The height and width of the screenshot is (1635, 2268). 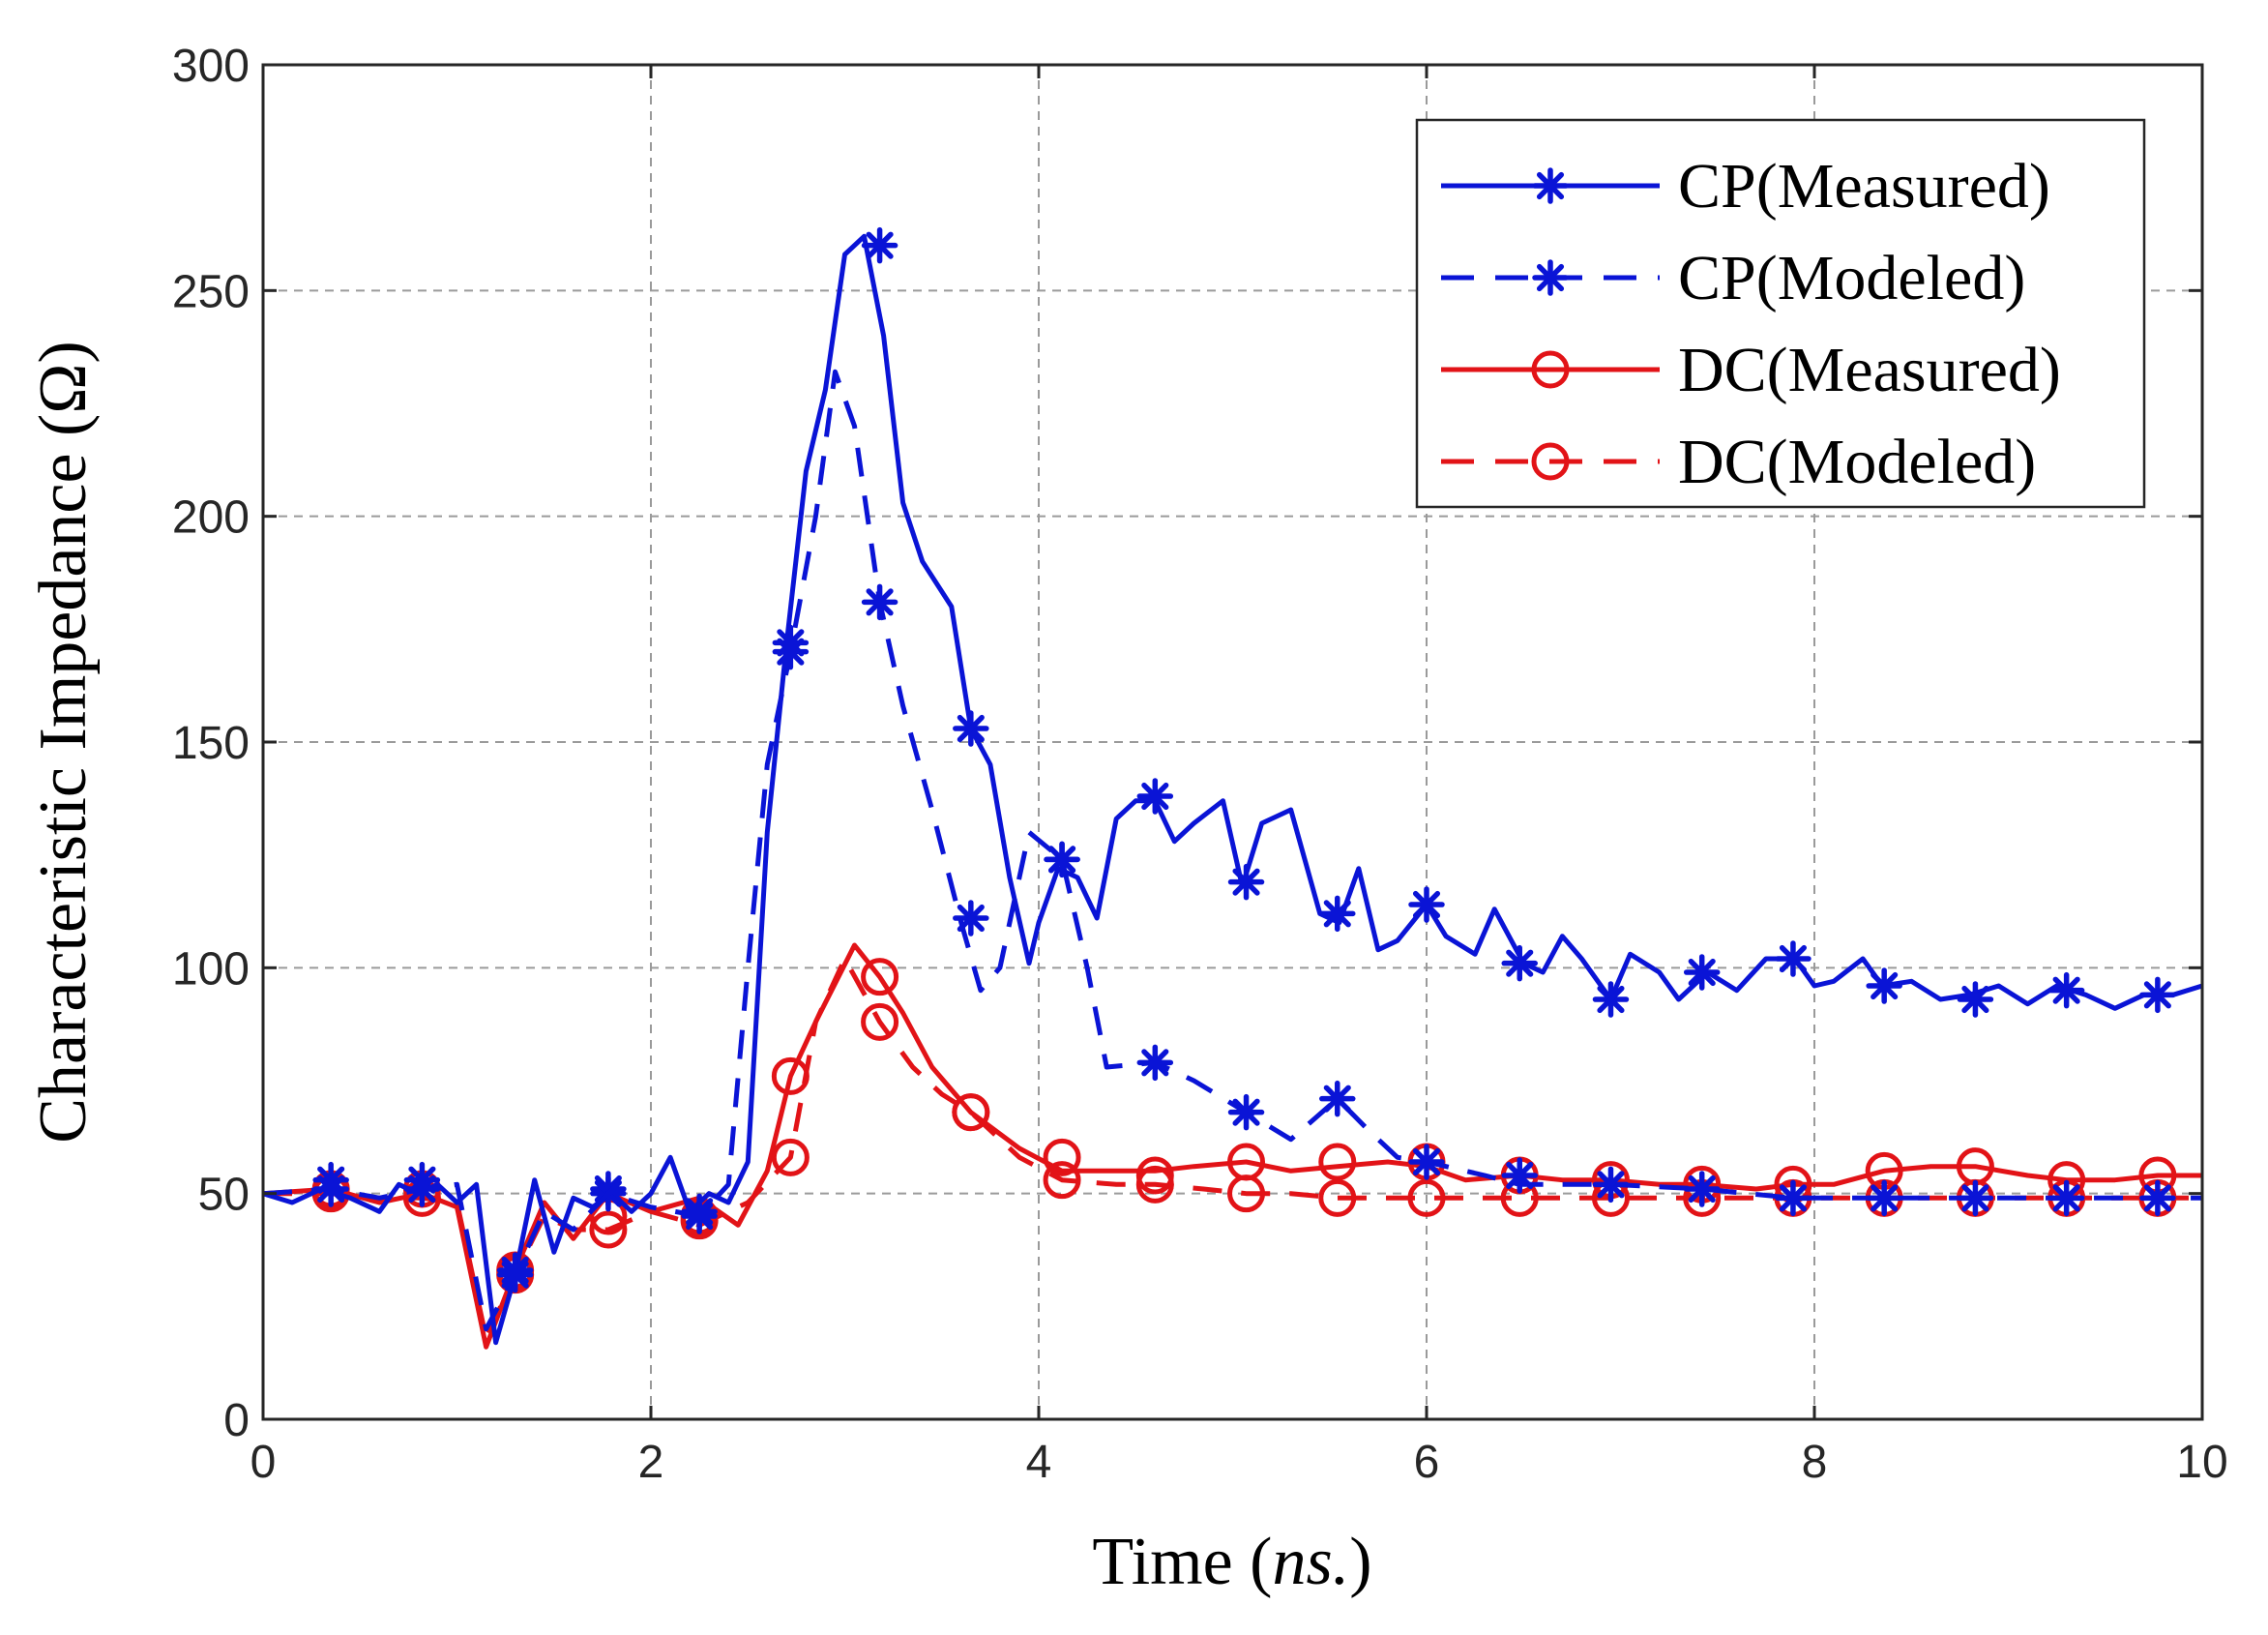 What do you see at coordinates (1039, 1462) in the screenshot?
I see `x-tick-label: 4` at bounding box center [1039, 1462].